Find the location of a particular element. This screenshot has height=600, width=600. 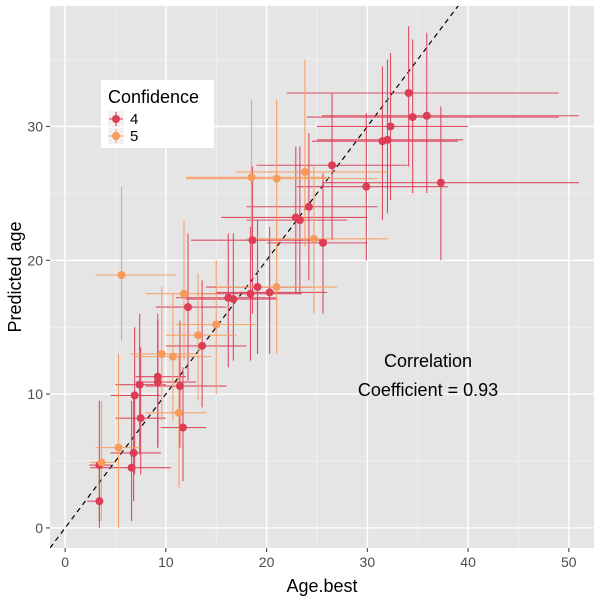

legend-entries: 45 is located at coordinates (123, 128).